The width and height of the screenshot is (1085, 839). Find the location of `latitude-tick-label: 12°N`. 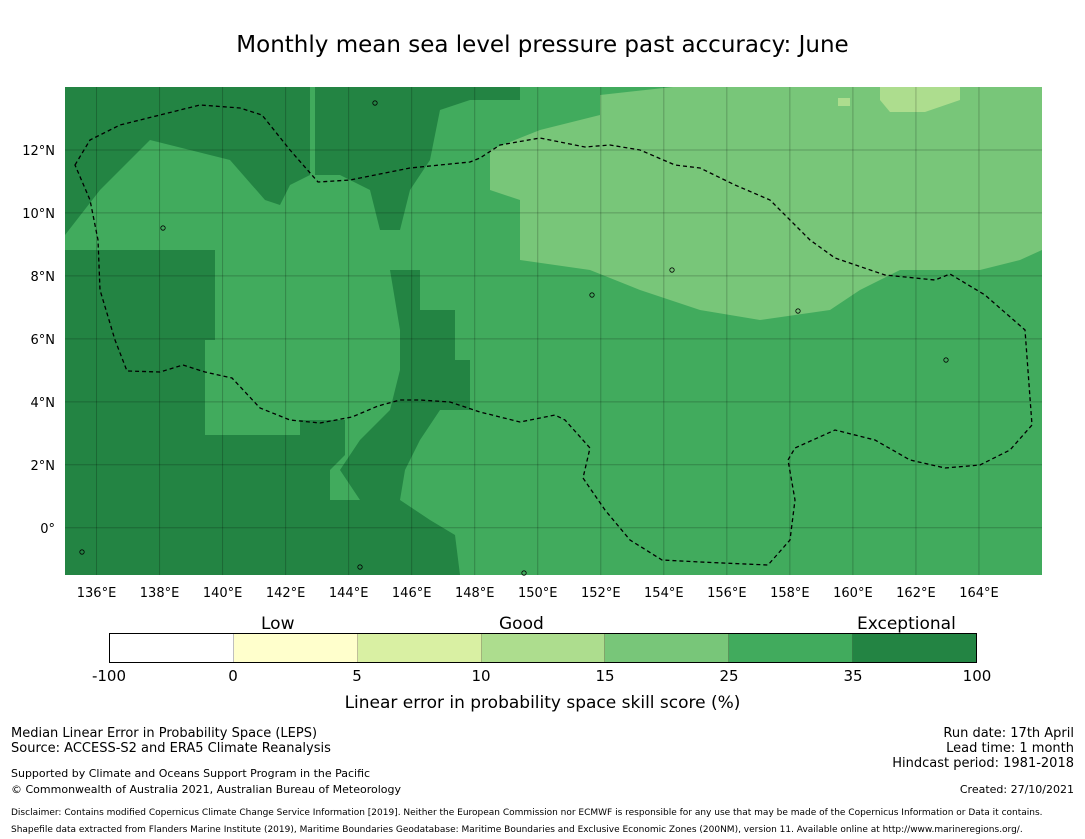

latitude-tick-label: 12°N is located at coordinates (38, 151).